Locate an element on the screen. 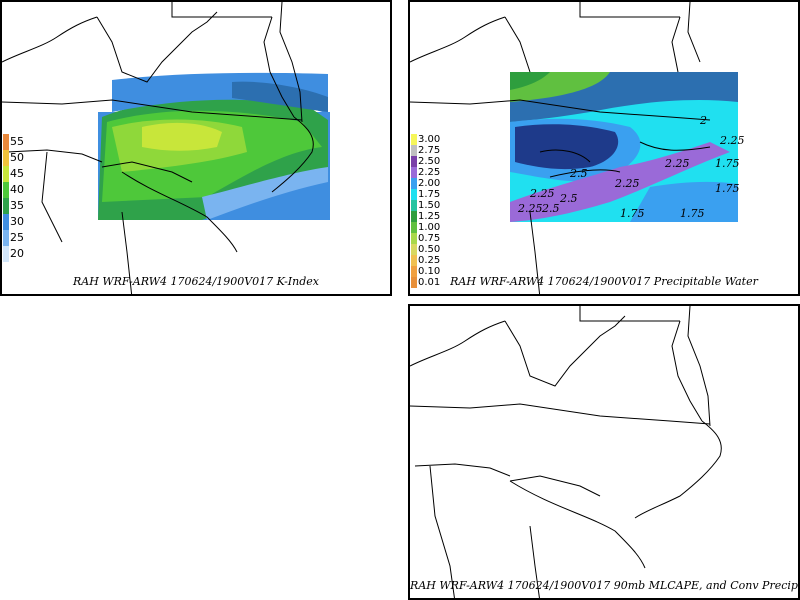 Image resolution: width=800 pixels, height=600 pixels. legend-label: 20 is located at coordinates (17, 253).